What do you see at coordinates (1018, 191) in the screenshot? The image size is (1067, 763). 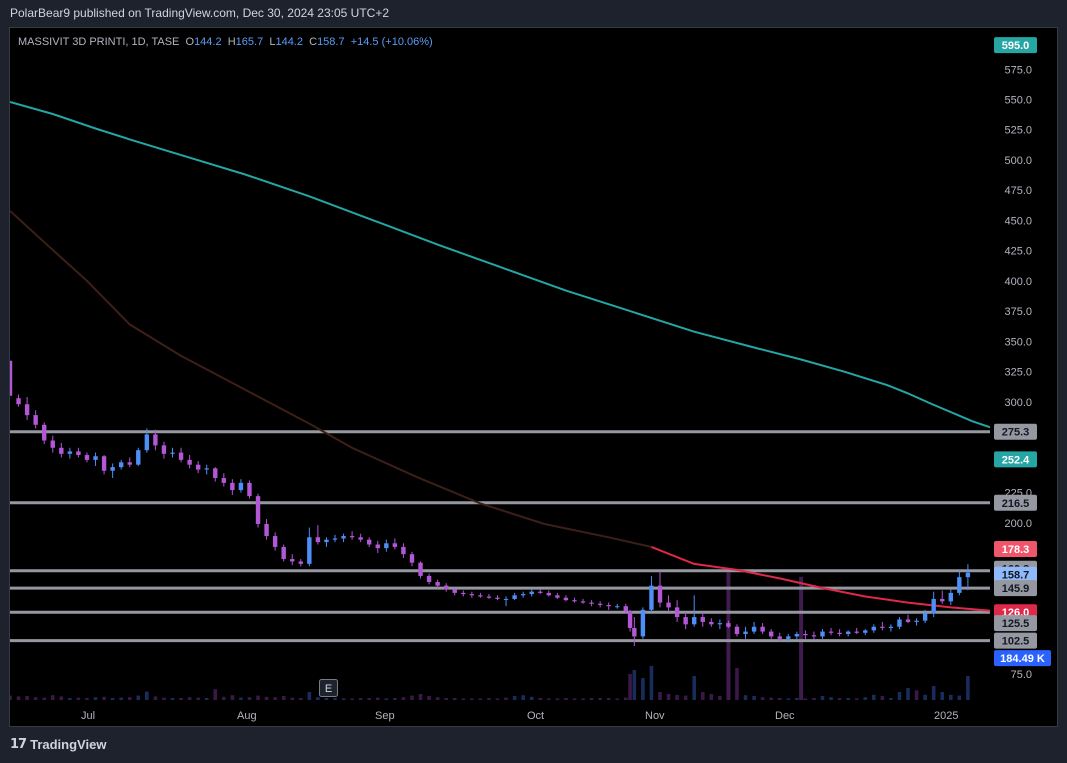 I see `y-tick-label: 475.0` at bounding box center [1018, 191].